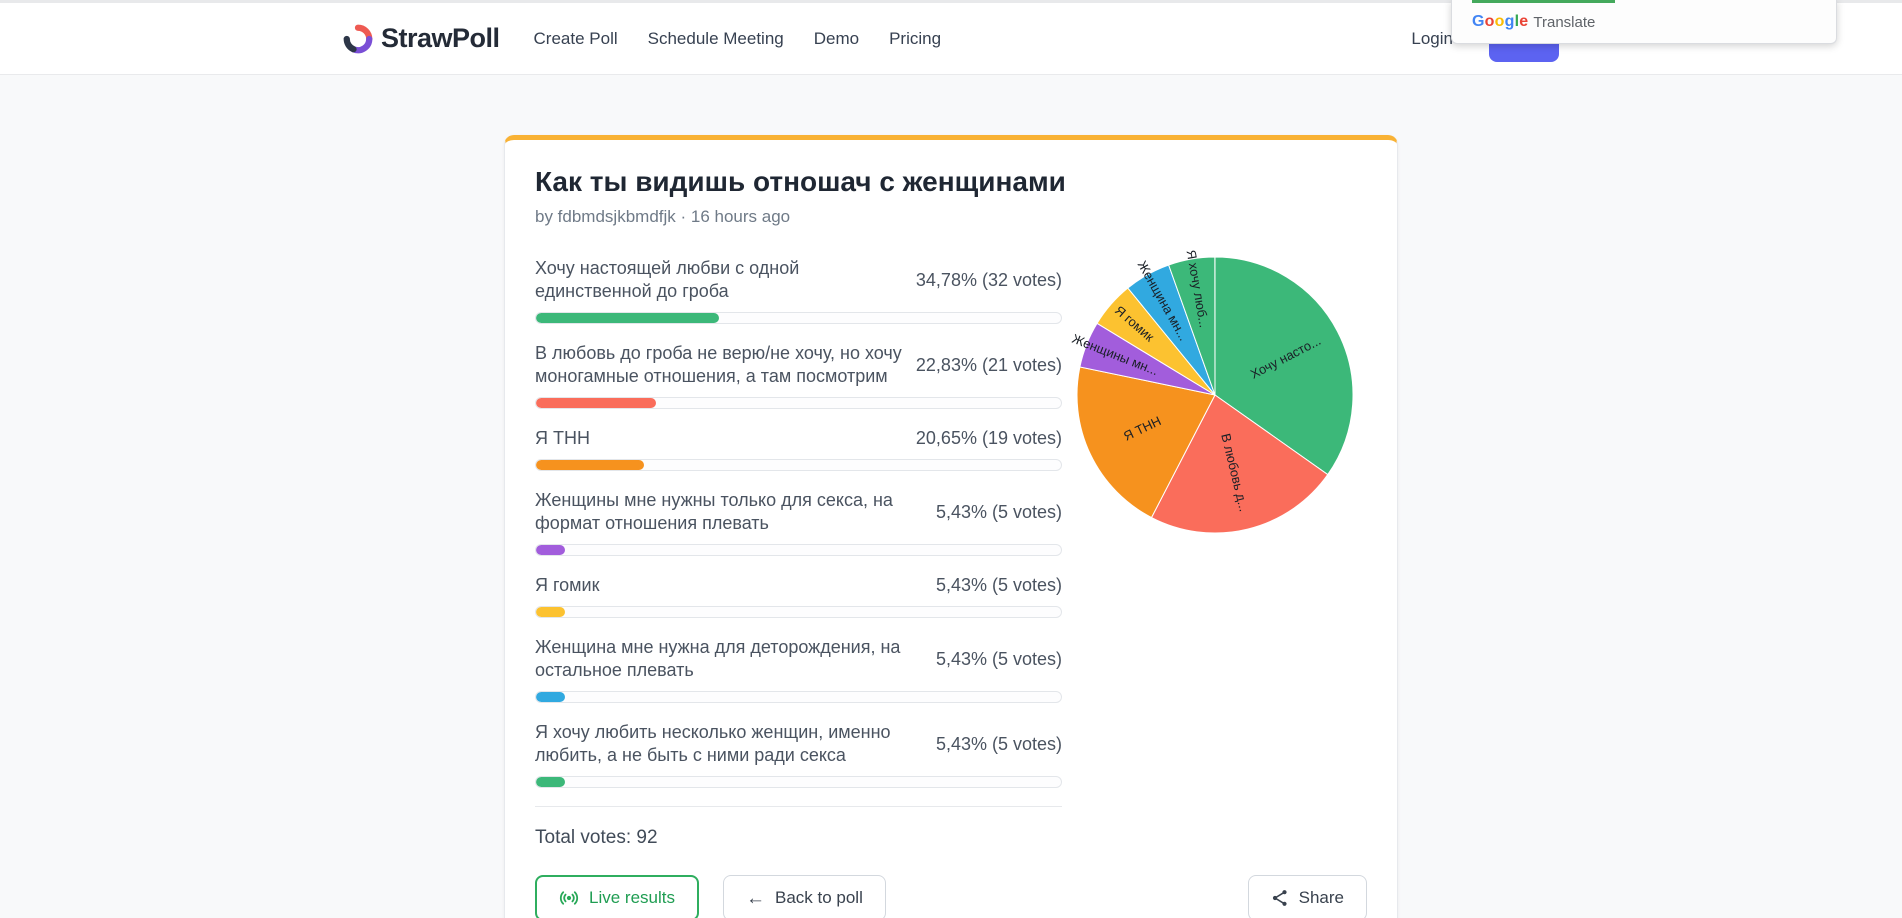 The height and width of the screenshot is (918, 1902). I want to click on nav-link-create-poll: Create Poll, so click(575, 38).